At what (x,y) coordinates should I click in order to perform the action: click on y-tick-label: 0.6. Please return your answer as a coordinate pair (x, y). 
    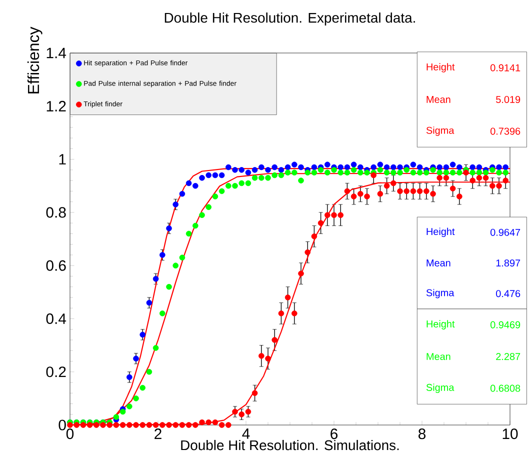
    Looking at the image, I should click on (56, 265).